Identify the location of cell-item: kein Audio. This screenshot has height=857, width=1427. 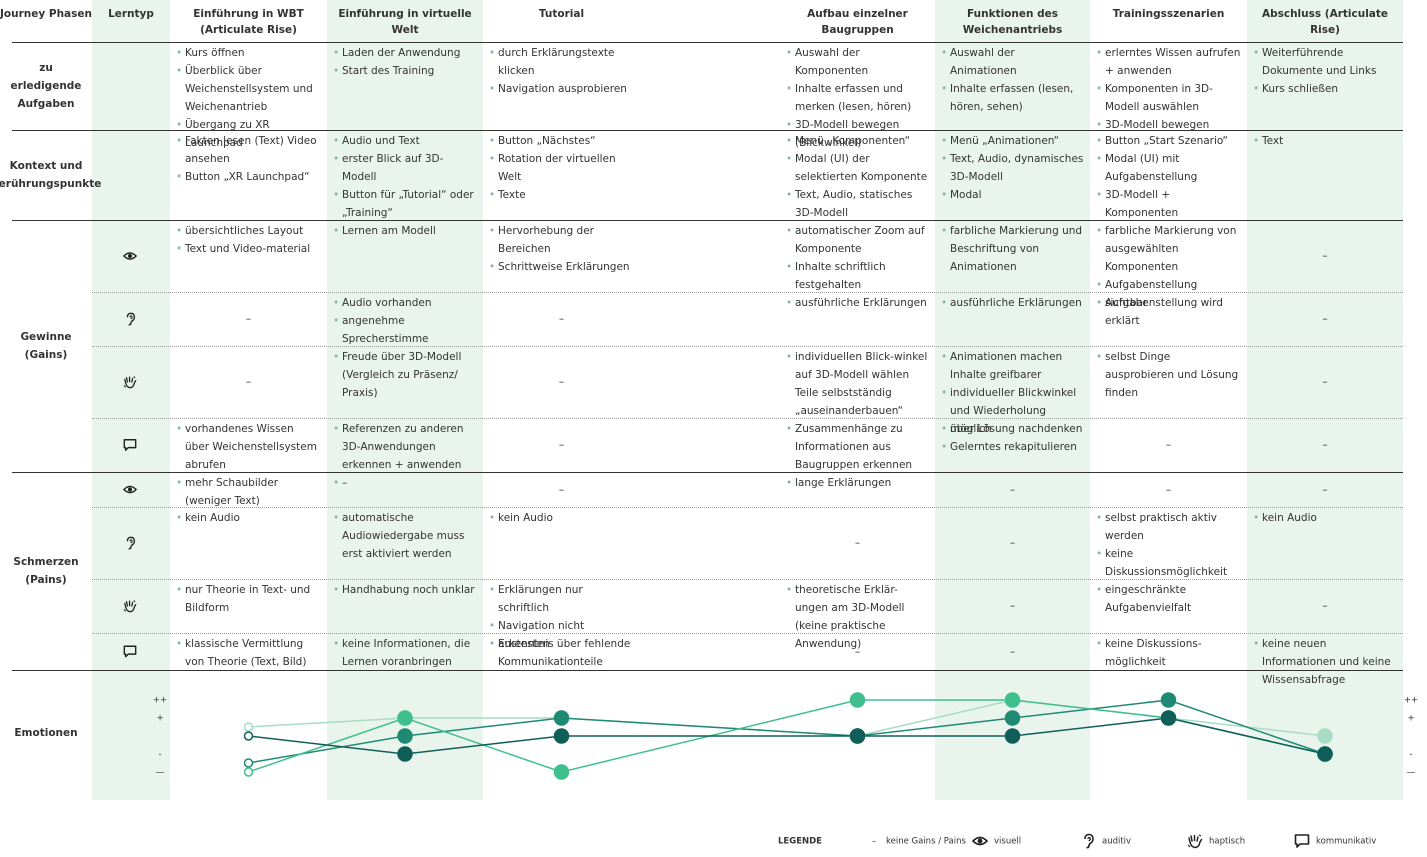
(248, 518).